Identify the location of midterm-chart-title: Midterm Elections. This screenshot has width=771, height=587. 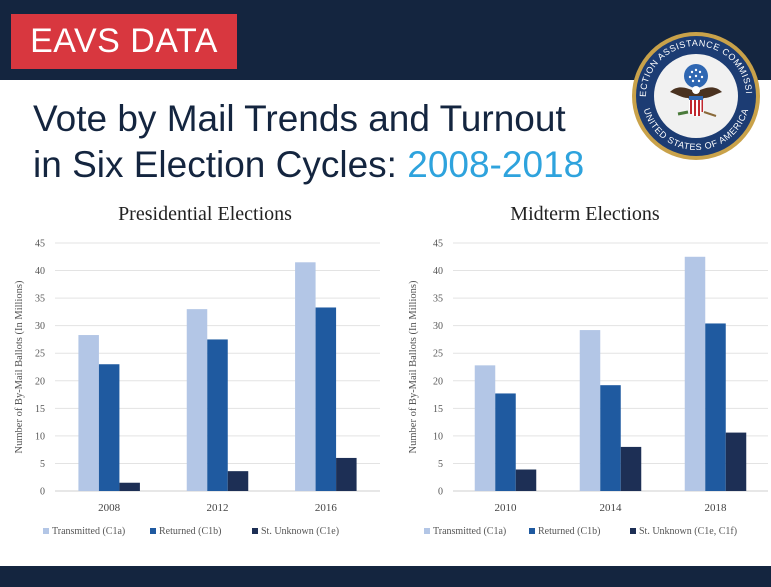
(585, 214).